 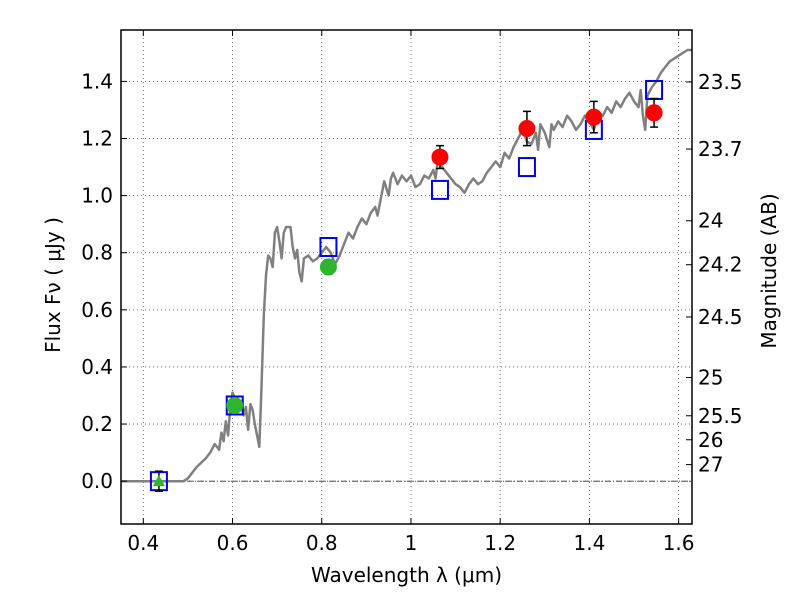 What do you see at coordinates (97, 367) in the screenshot?
I see `y-tick-label: 0.4` at bounding box center [97, 367].